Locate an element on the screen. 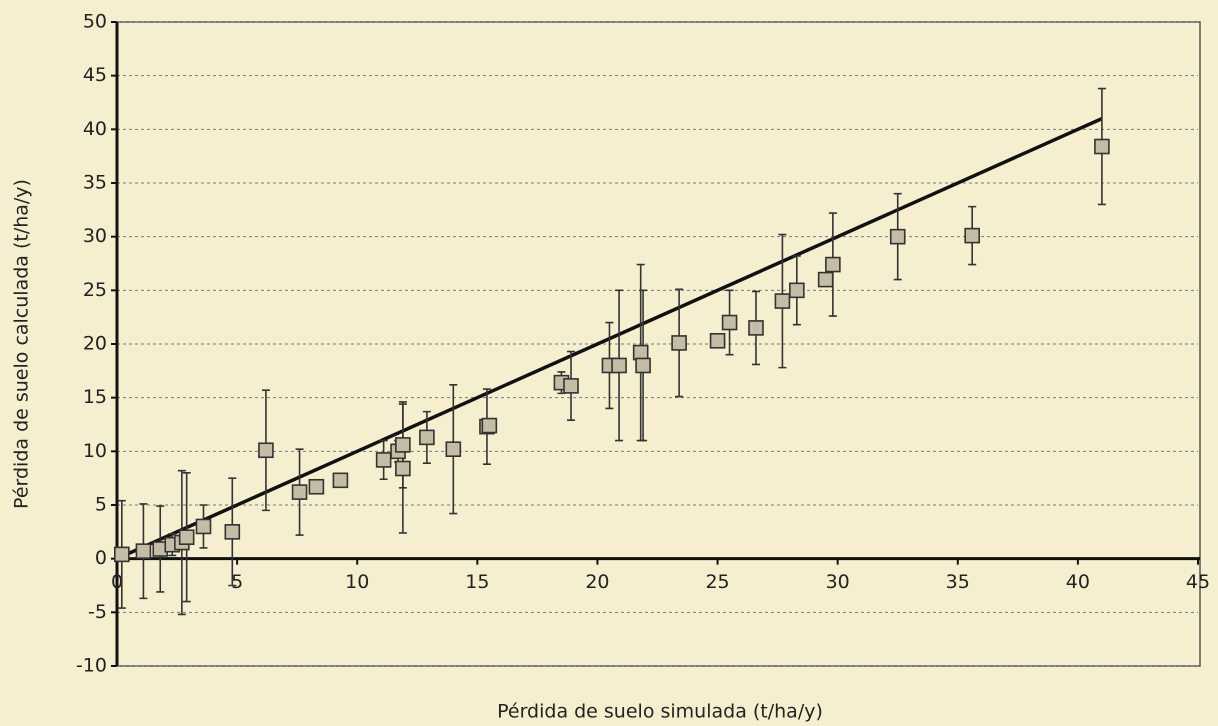  y-tick-label: 10 is located at coordinates (95, 451).